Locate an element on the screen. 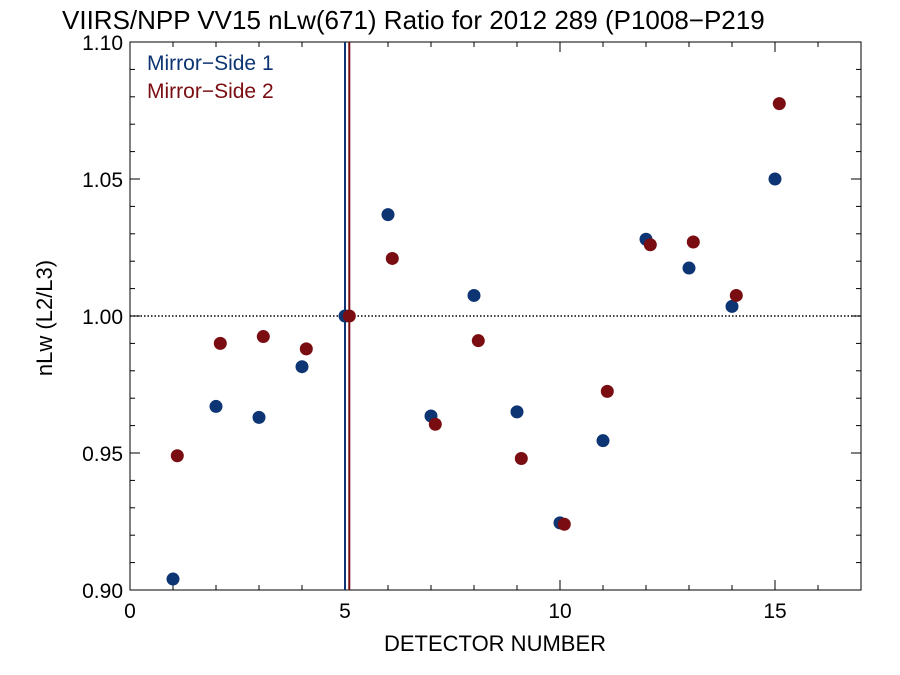  y-axis-label: nLw (L2/L3) is located at coordinates (44, 318).